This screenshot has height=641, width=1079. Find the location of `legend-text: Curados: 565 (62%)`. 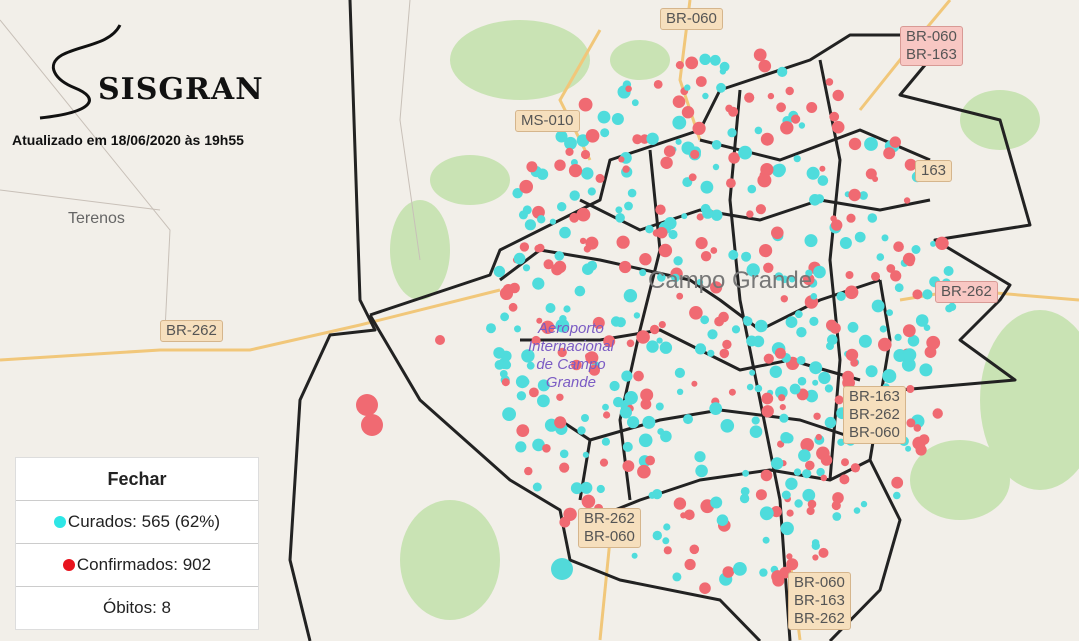

legend-text: Curados: 565 (62%) is located at coordinates (144, 521).